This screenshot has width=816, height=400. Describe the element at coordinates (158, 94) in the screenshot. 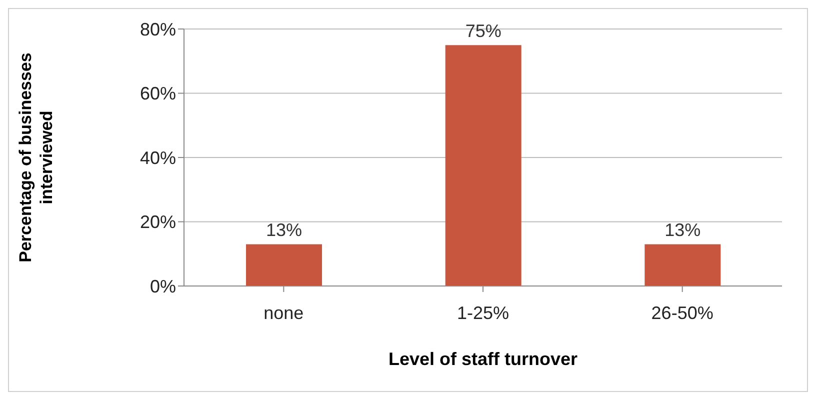

I see `y-tick-label: 60%` at that location.